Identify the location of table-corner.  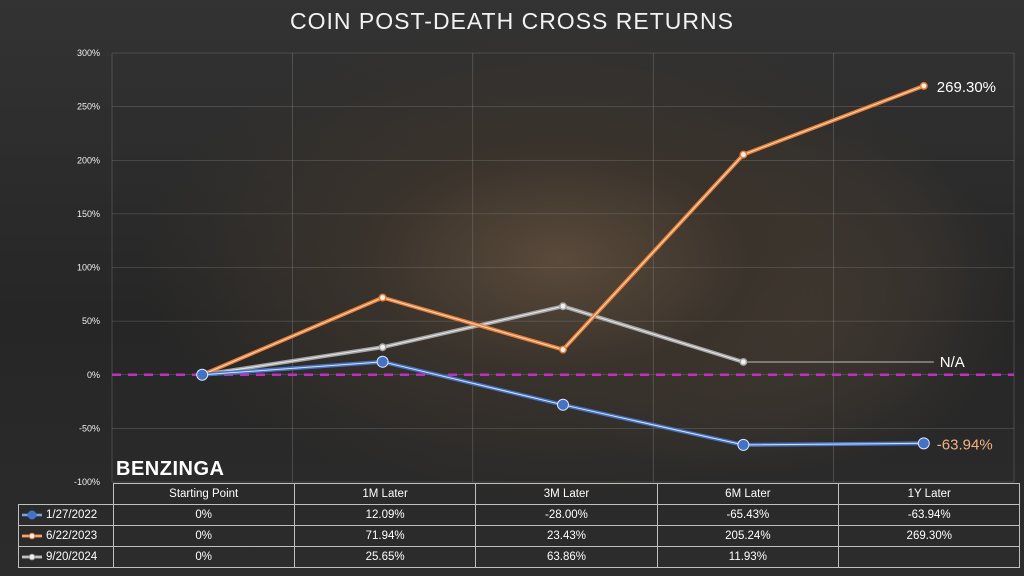
(66, 494).